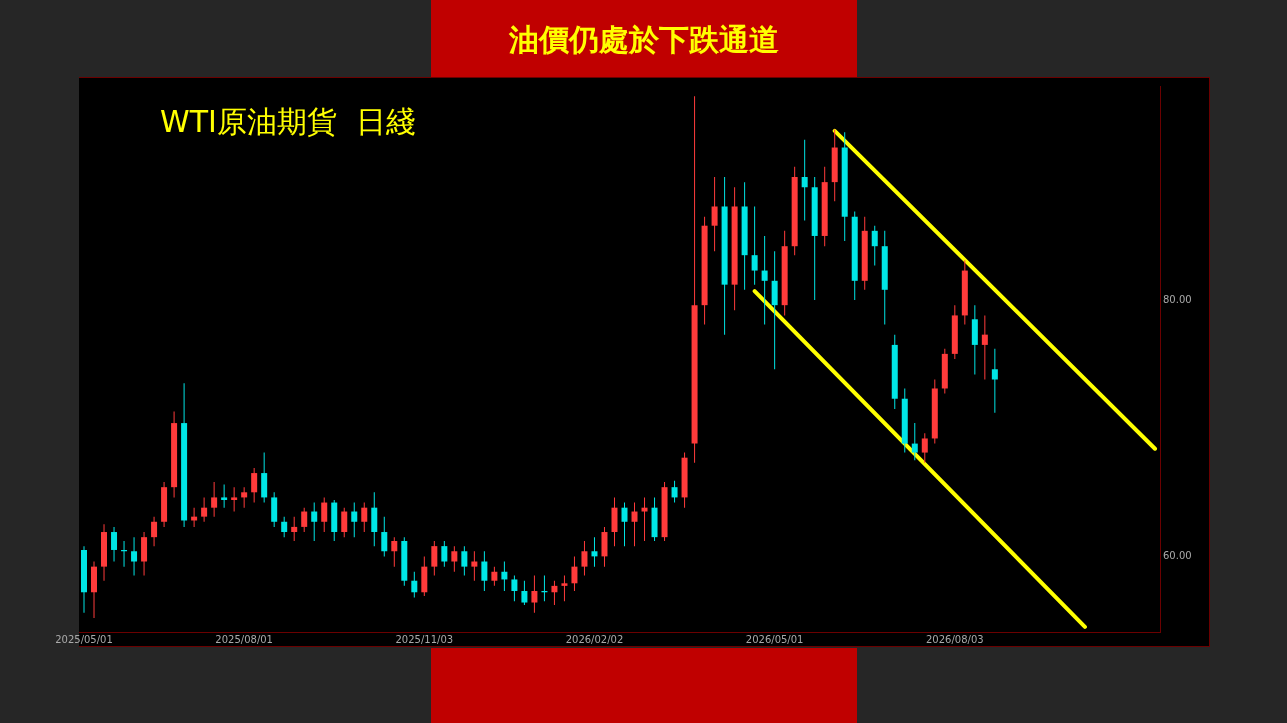  I want to click on x-tick-label: 2025/08/01, so click(244, 639).